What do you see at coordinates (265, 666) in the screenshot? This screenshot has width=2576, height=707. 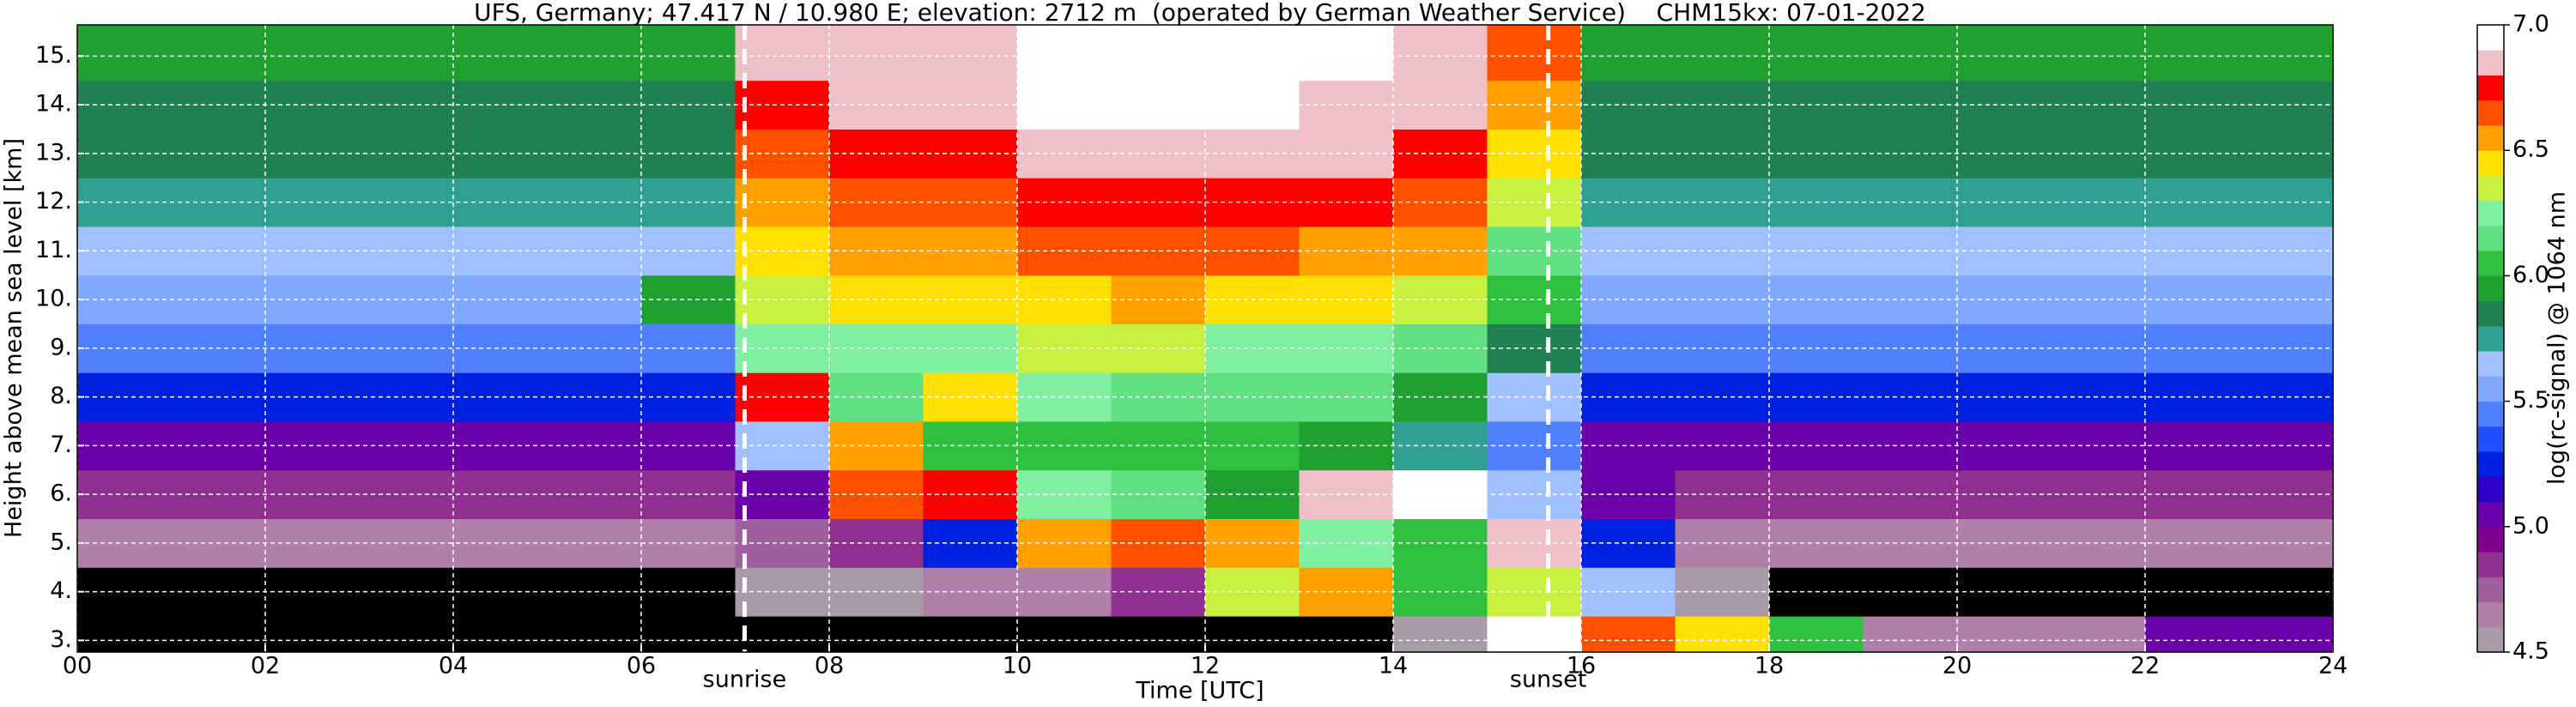 I see `x-tick-label: 02` at bounding box center [265, 666].